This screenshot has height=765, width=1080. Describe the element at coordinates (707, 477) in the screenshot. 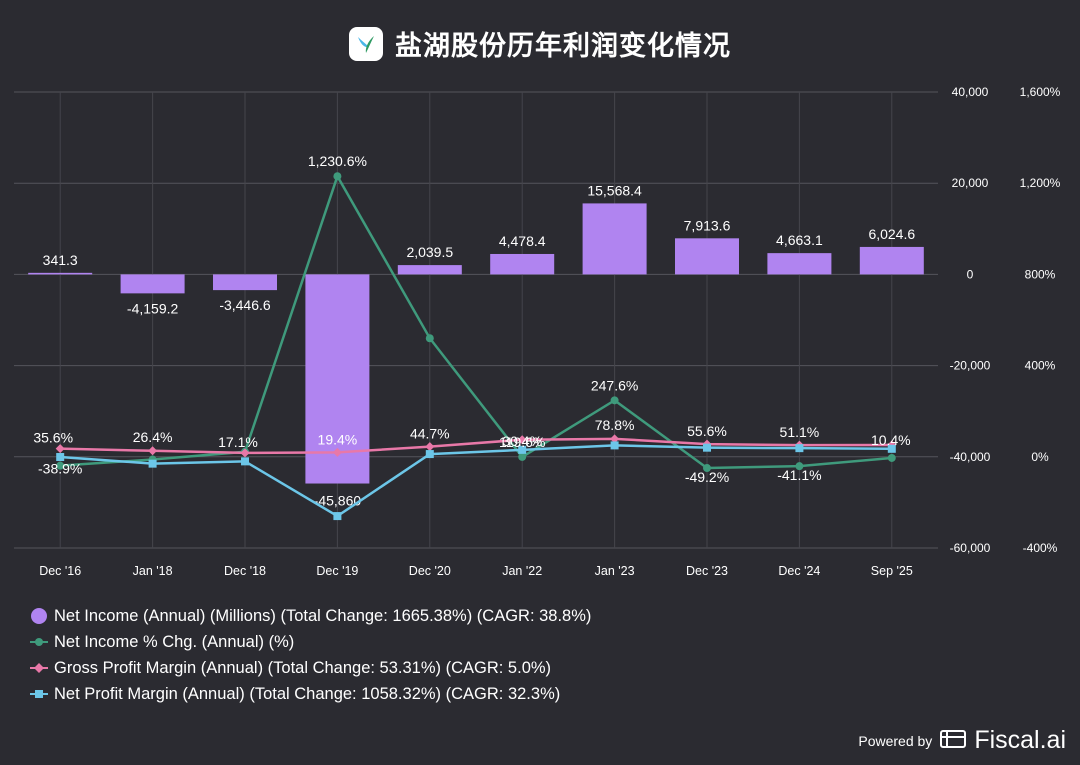

I see `net-income-chg-data-label: -49.2%` at that location.